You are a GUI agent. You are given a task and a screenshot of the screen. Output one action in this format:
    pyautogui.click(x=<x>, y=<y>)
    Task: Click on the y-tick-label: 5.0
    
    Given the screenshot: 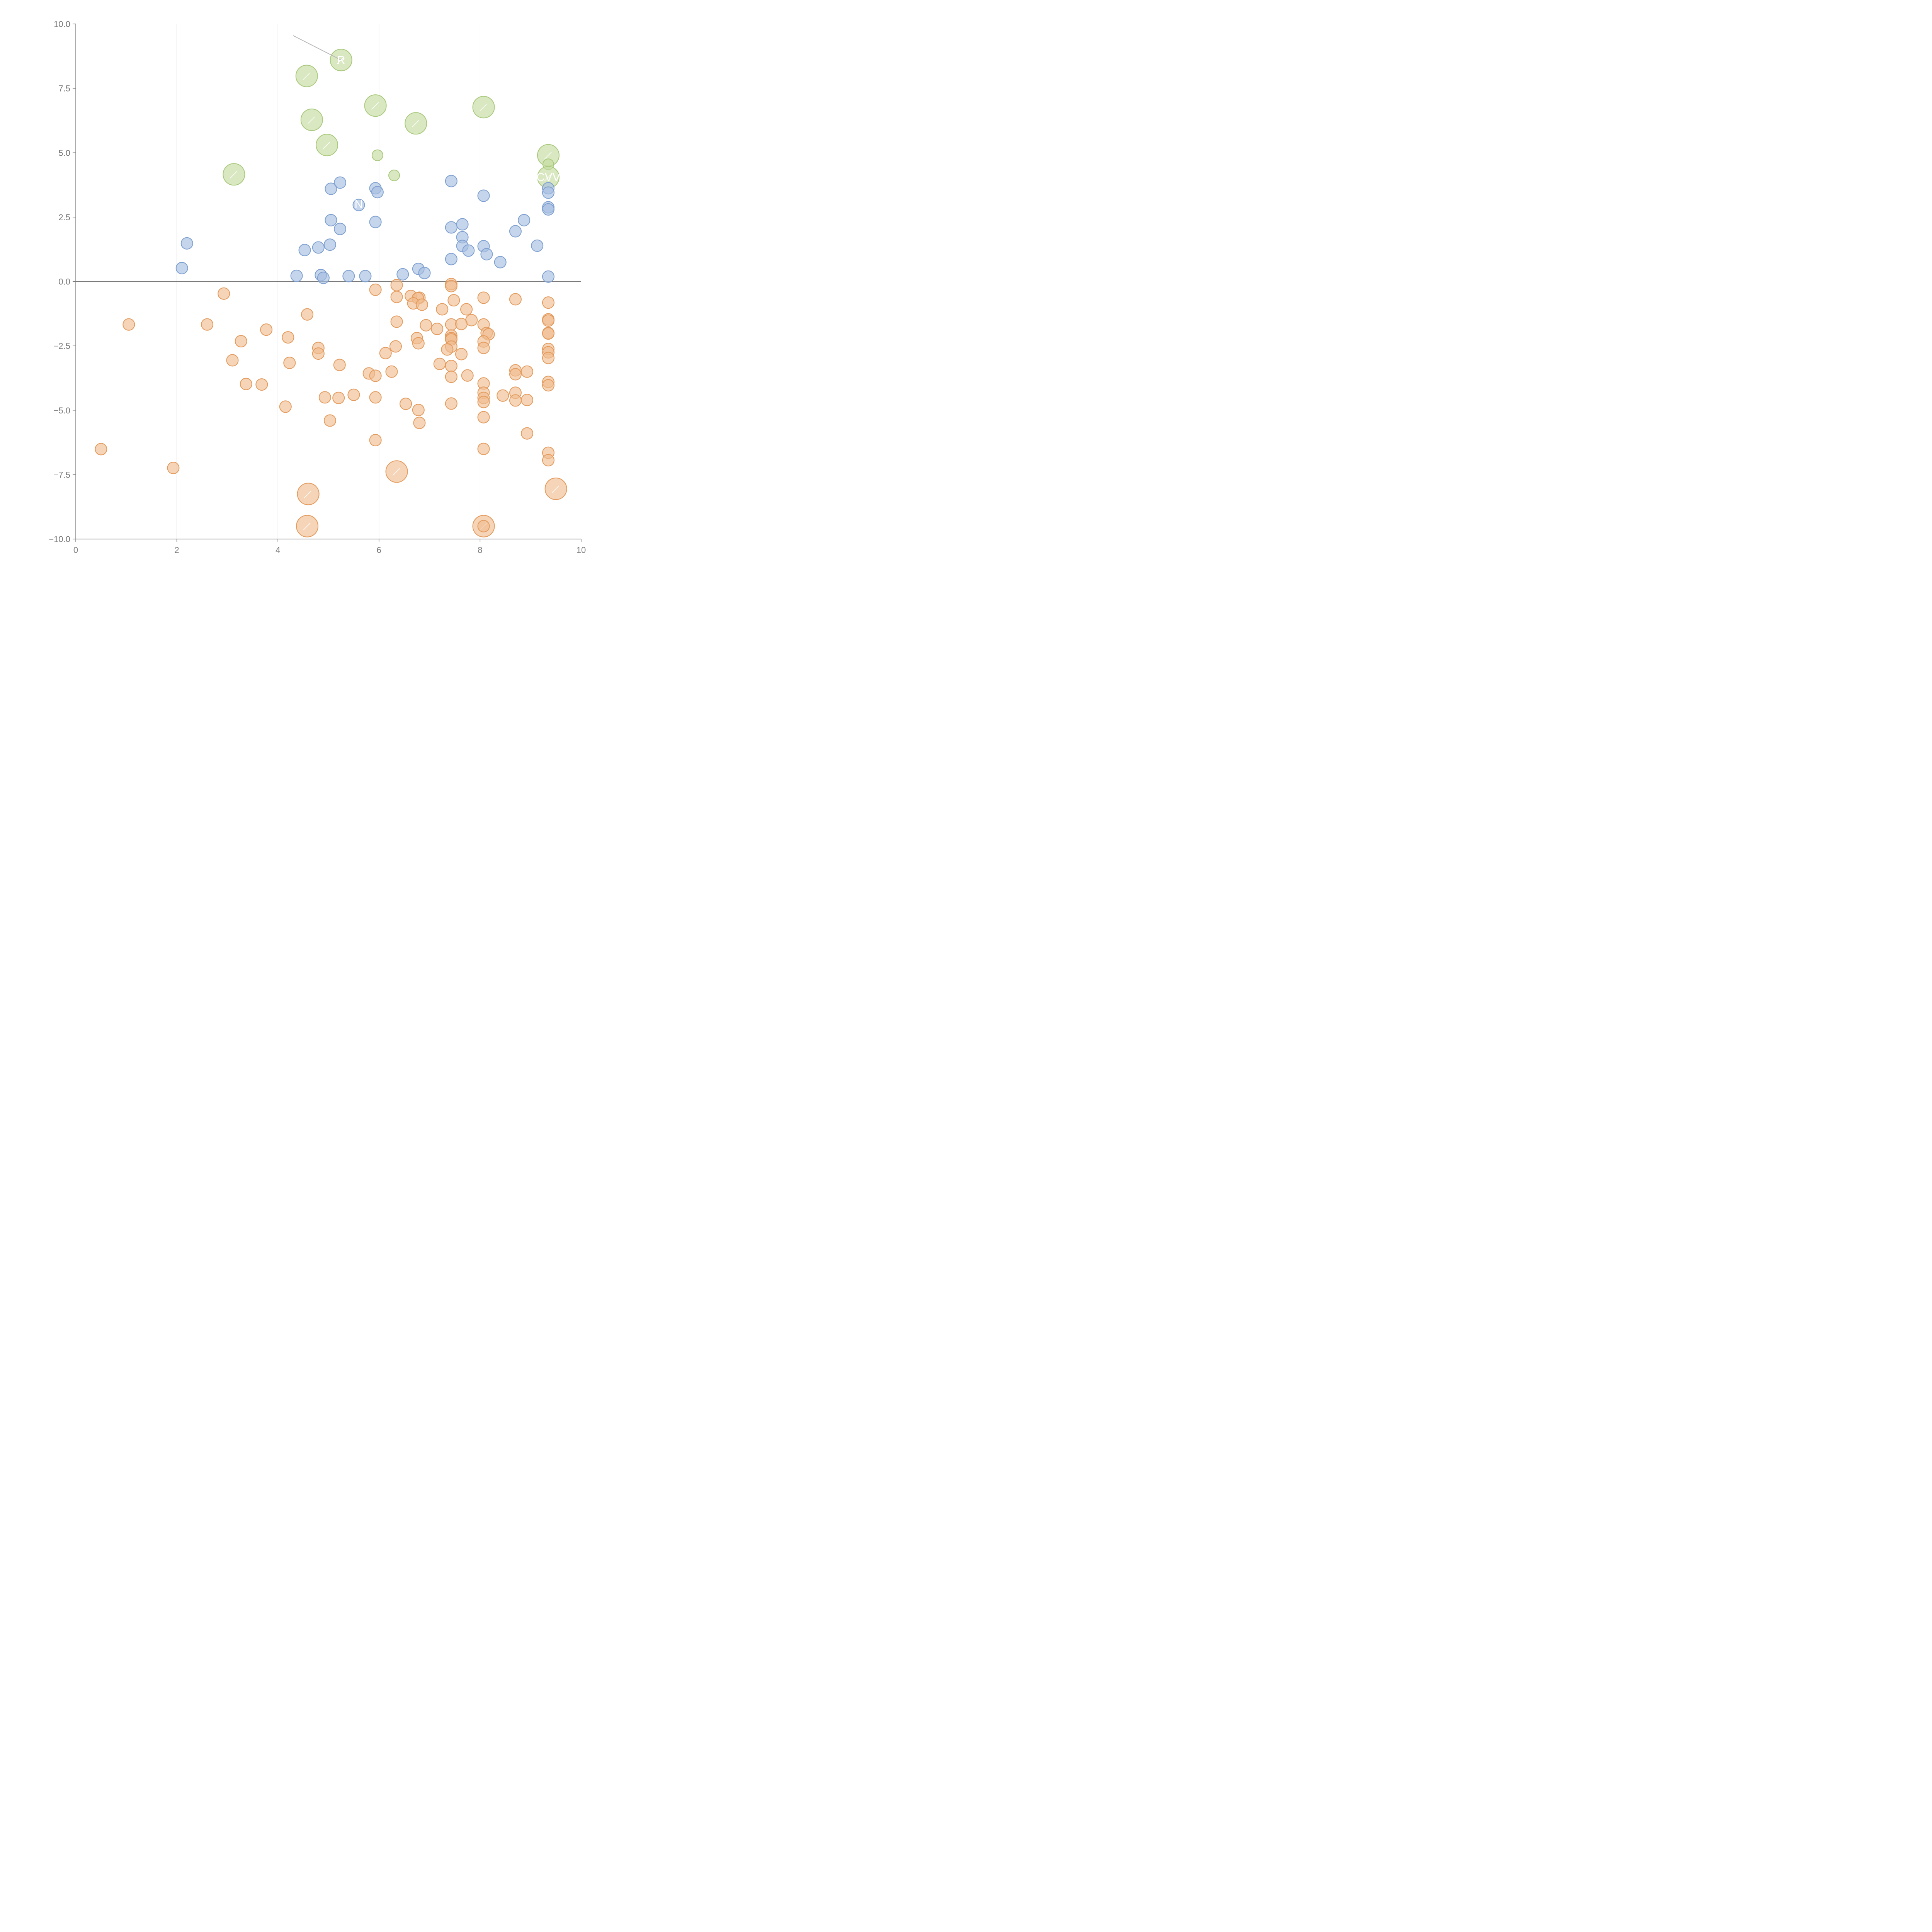 What is the action you would take?
    pyautogui.click(x=64, y=153)
    